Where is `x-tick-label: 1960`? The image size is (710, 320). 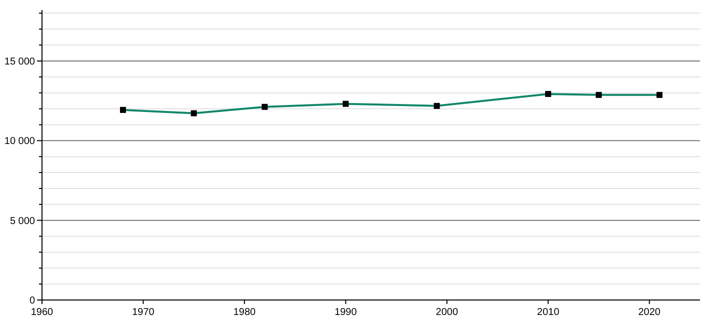
x-tick-label: 1960 is located at coordinates (42, 312).